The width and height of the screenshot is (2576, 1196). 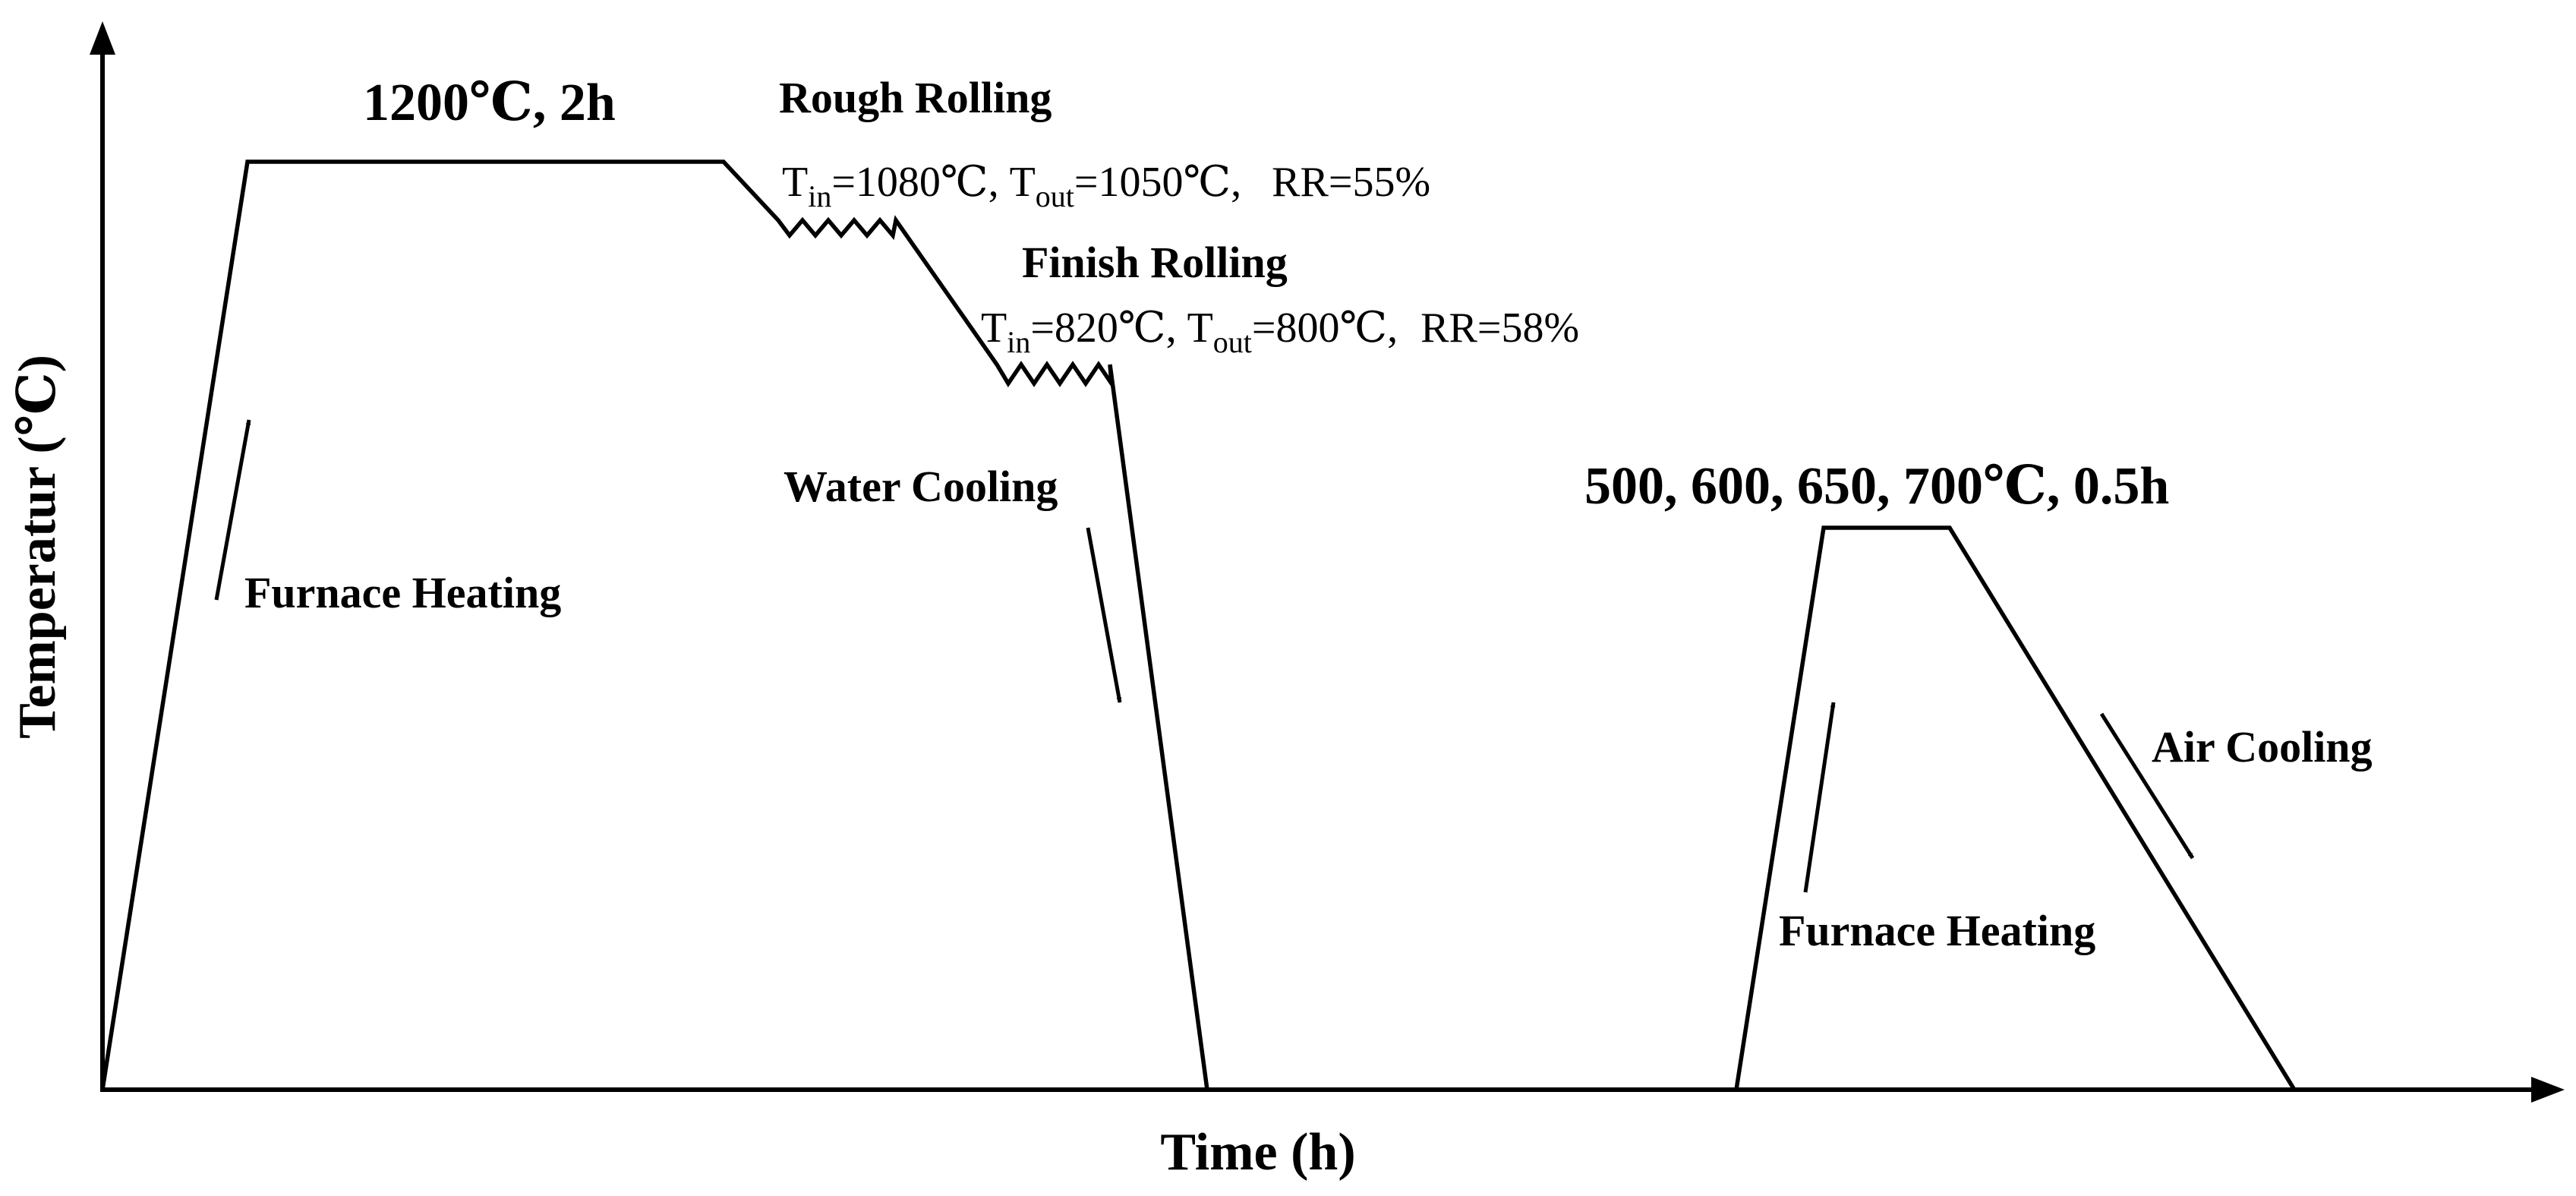 I want to click on y-axis-arrowhead, so click(x=102, y=38).